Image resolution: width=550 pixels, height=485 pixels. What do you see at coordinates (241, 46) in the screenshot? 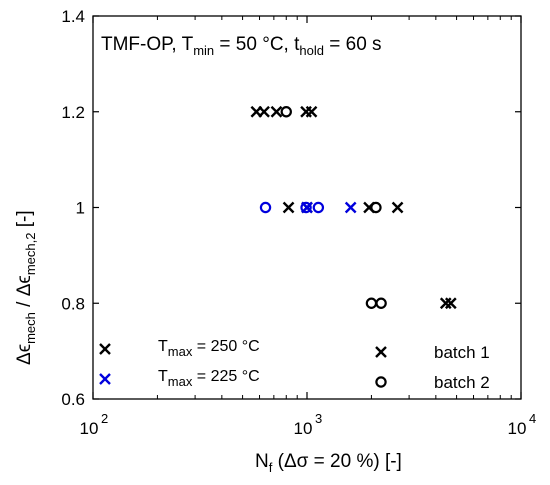
I see `annotation: TMF-OP, Tmin = 50 °C, thold = 60 s` at bounding box center [241, 46].